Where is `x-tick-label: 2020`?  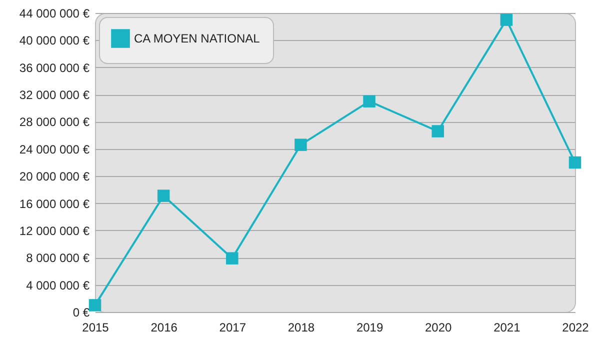
x-tick-label: 2020 is located at coordinates (438, 327).